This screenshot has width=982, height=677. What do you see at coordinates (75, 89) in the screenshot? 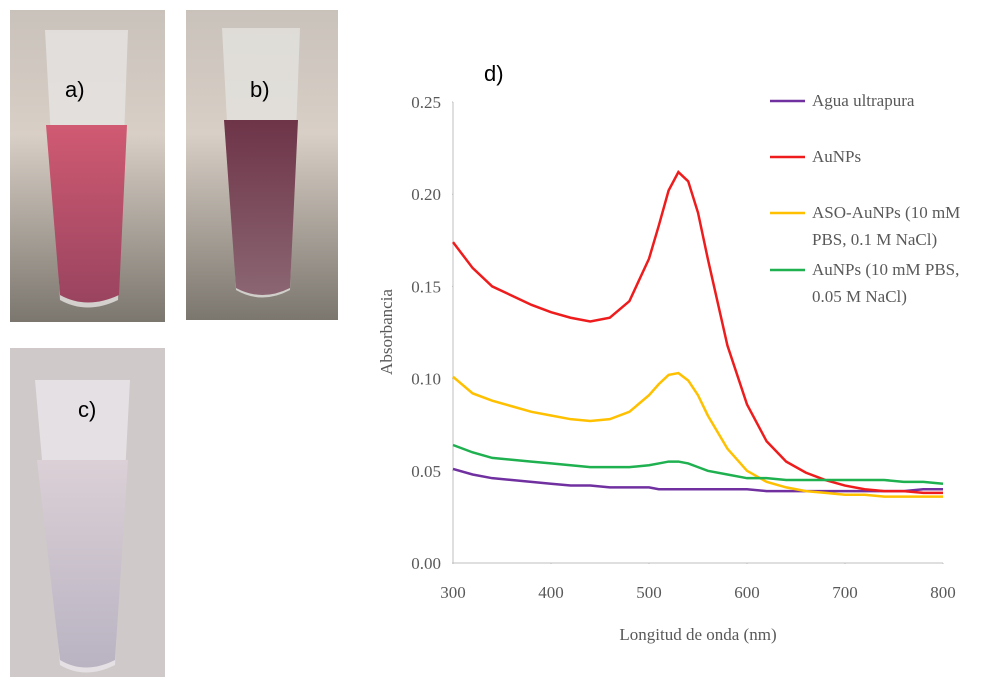
I see `panel-label: a)` at bounding box center [75, 89].